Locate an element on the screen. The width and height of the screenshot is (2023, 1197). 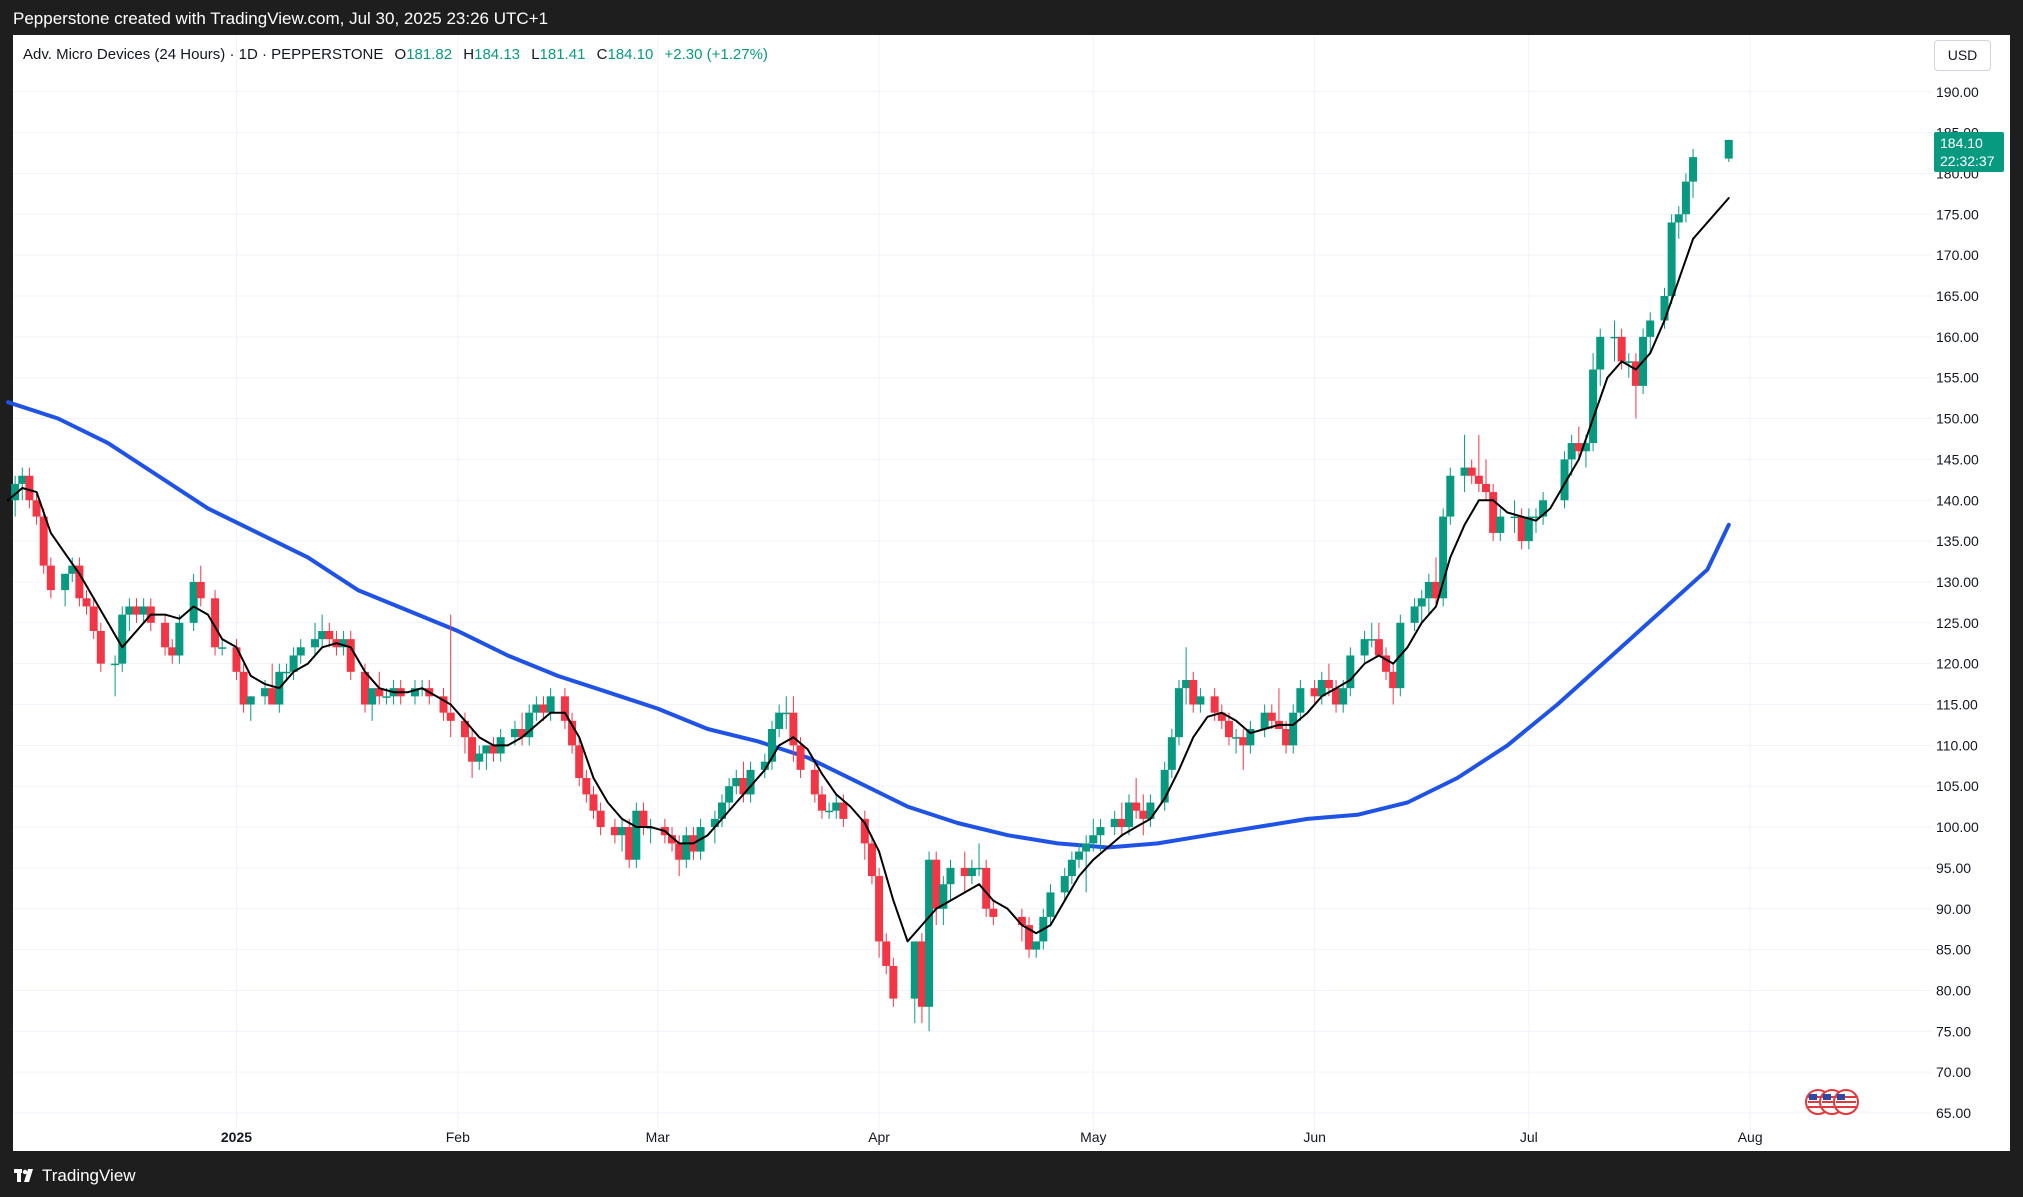
y-tick-label: 90.00 is located at coordinates (1953, 909).